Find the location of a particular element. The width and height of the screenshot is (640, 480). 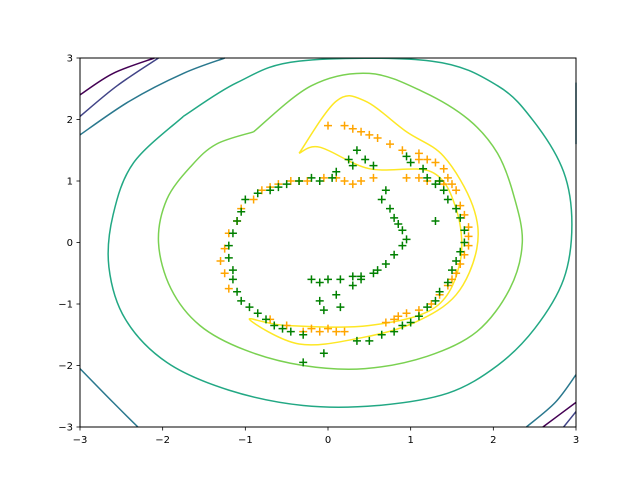

x-tick-label: 1 is located at coordinates (410, 440).